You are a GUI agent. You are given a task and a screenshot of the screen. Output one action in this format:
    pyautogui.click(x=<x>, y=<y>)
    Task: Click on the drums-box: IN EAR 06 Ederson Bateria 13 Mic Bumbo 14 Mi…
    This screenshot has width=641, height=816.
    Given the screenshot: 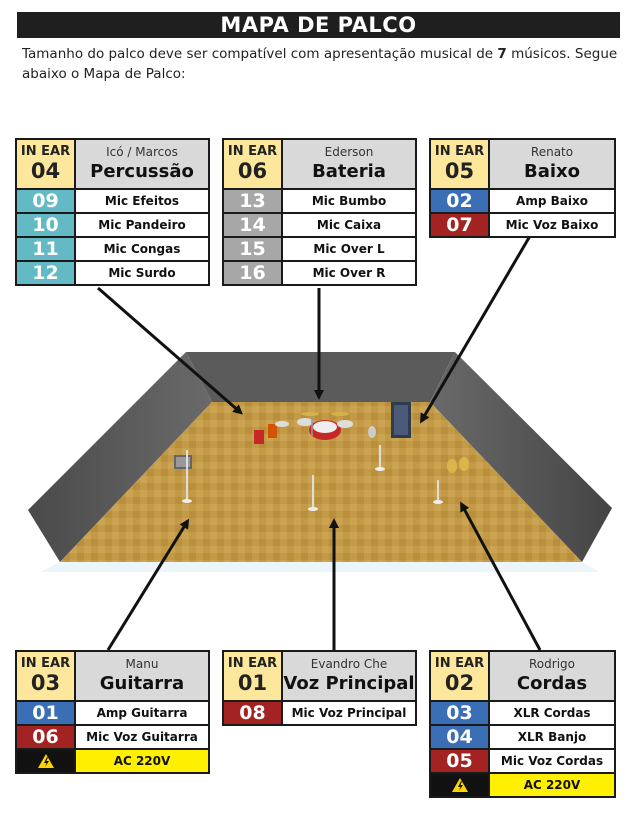 What is the action you would take?
    pyautogui.click(x=319, y=212)
    